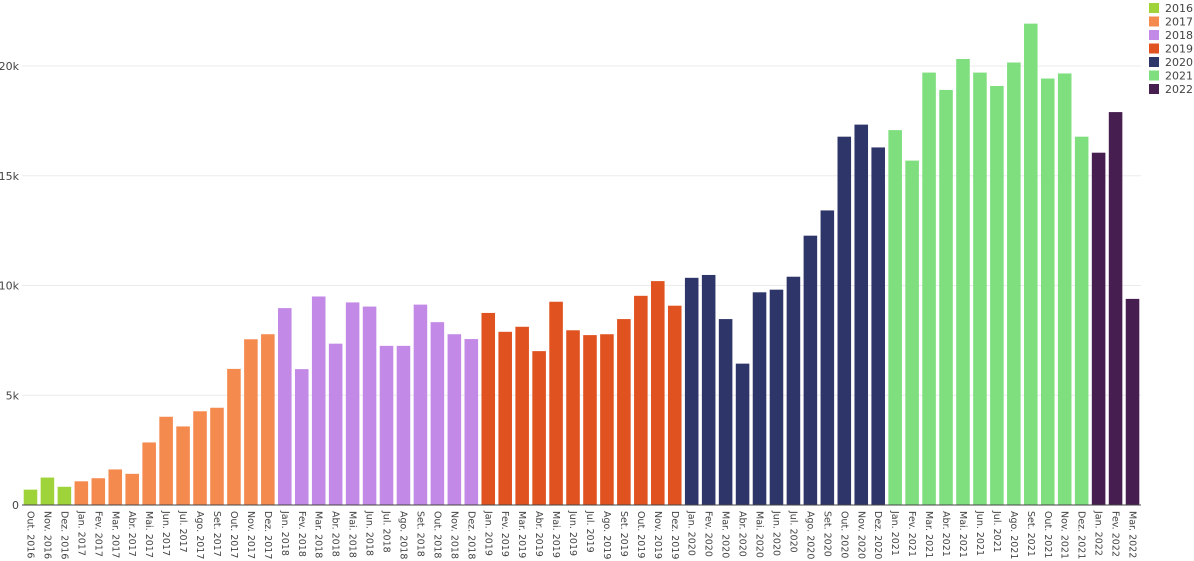 The image size is (1194, 561). I want to click on x-tick-label: Out. 2017, so click(233, 534).